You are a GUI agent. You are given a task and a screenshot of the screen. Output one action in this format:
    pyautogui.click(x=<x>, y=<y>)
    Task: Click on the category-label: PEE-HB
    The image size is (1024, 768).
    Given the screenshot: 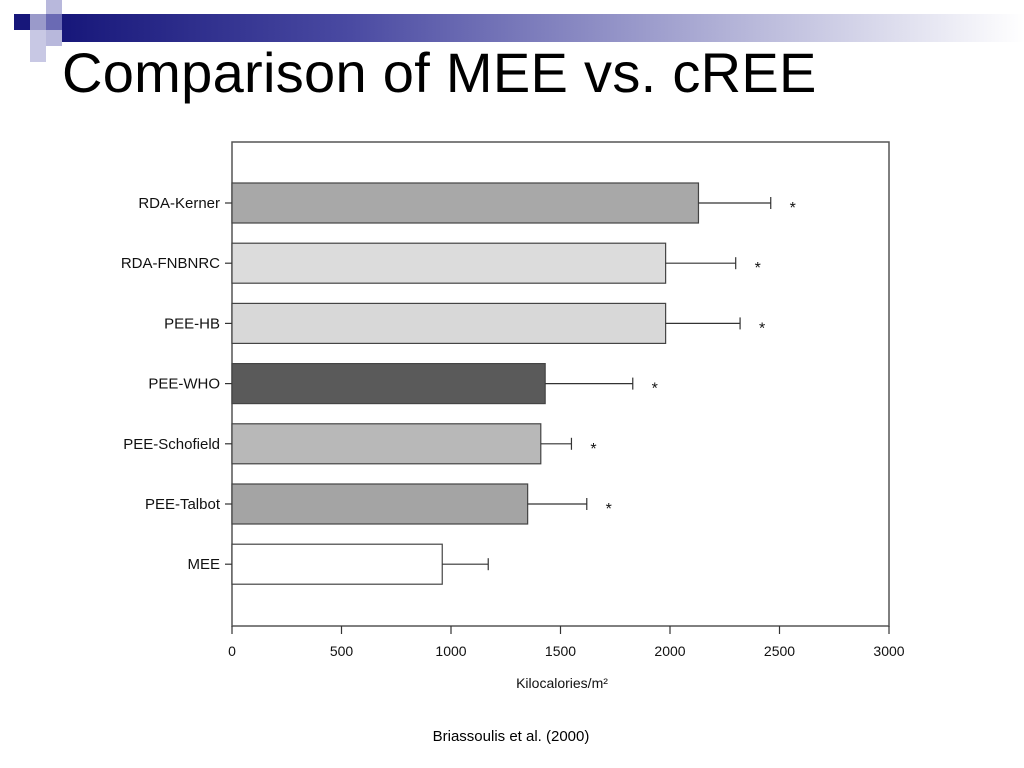 What is the action you would take?
    pyautogui.click(x=192, y=323)
    